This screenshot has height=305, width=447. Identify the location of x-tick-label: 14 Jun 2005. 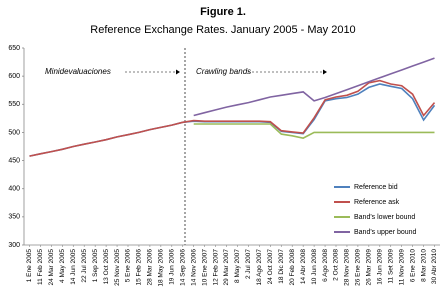
(73, 267).